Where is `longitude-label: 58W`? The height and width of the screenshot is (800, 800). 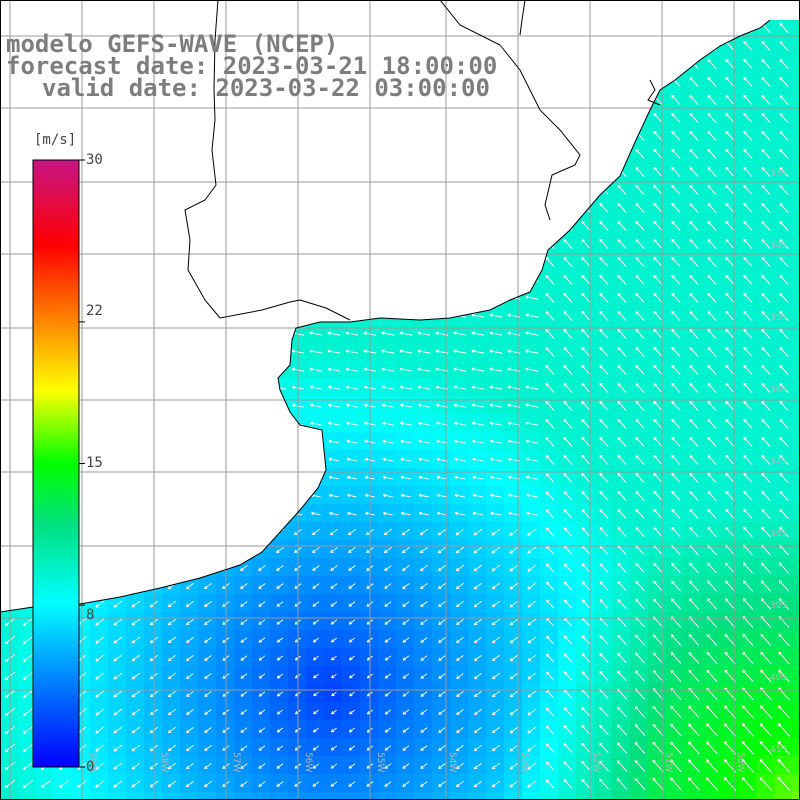
longitude-label: 58W is located at coordinates (164, 762).